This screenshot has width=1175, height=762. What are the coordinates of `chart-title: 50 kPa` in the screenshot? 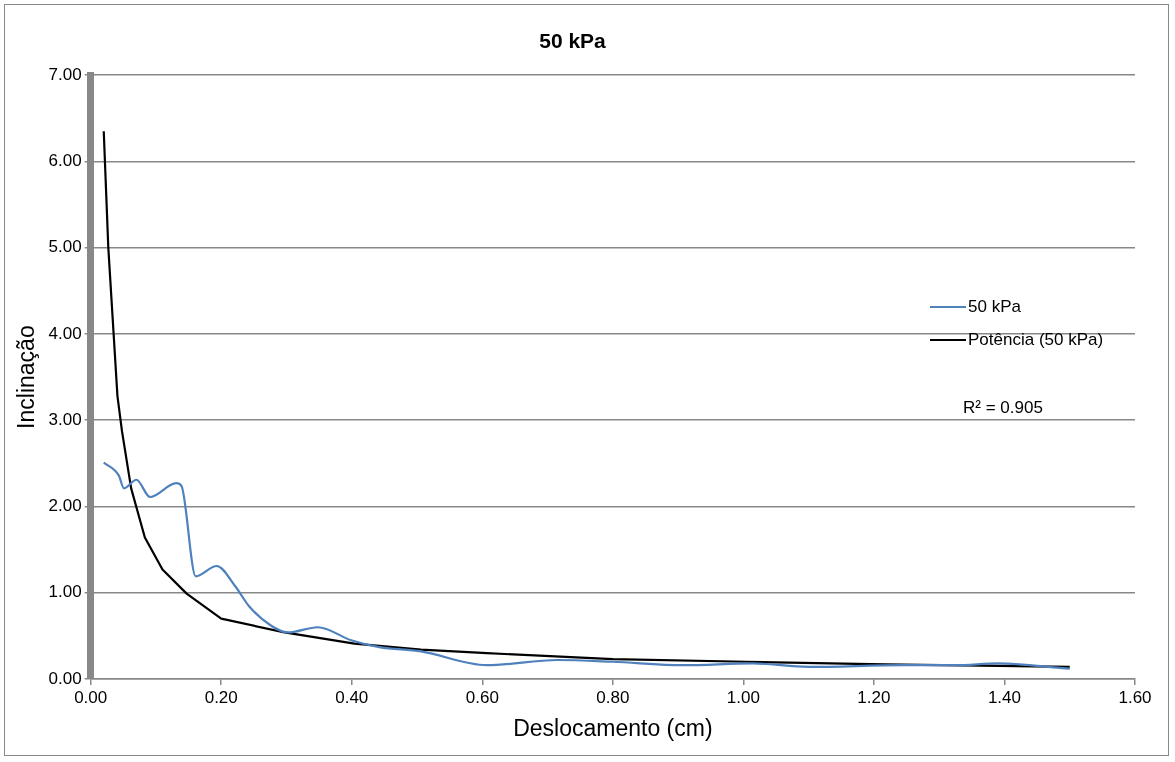 It's located at (573, 41).